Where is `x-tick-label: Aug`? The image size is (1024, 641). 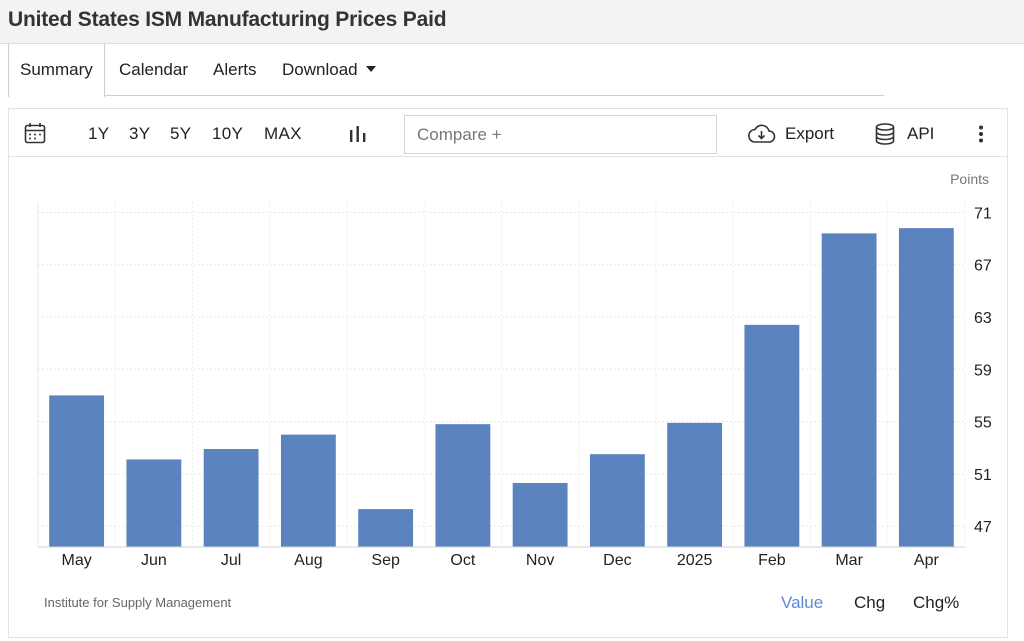
x-tick-label: Aug is located at coordinates (308, 560).